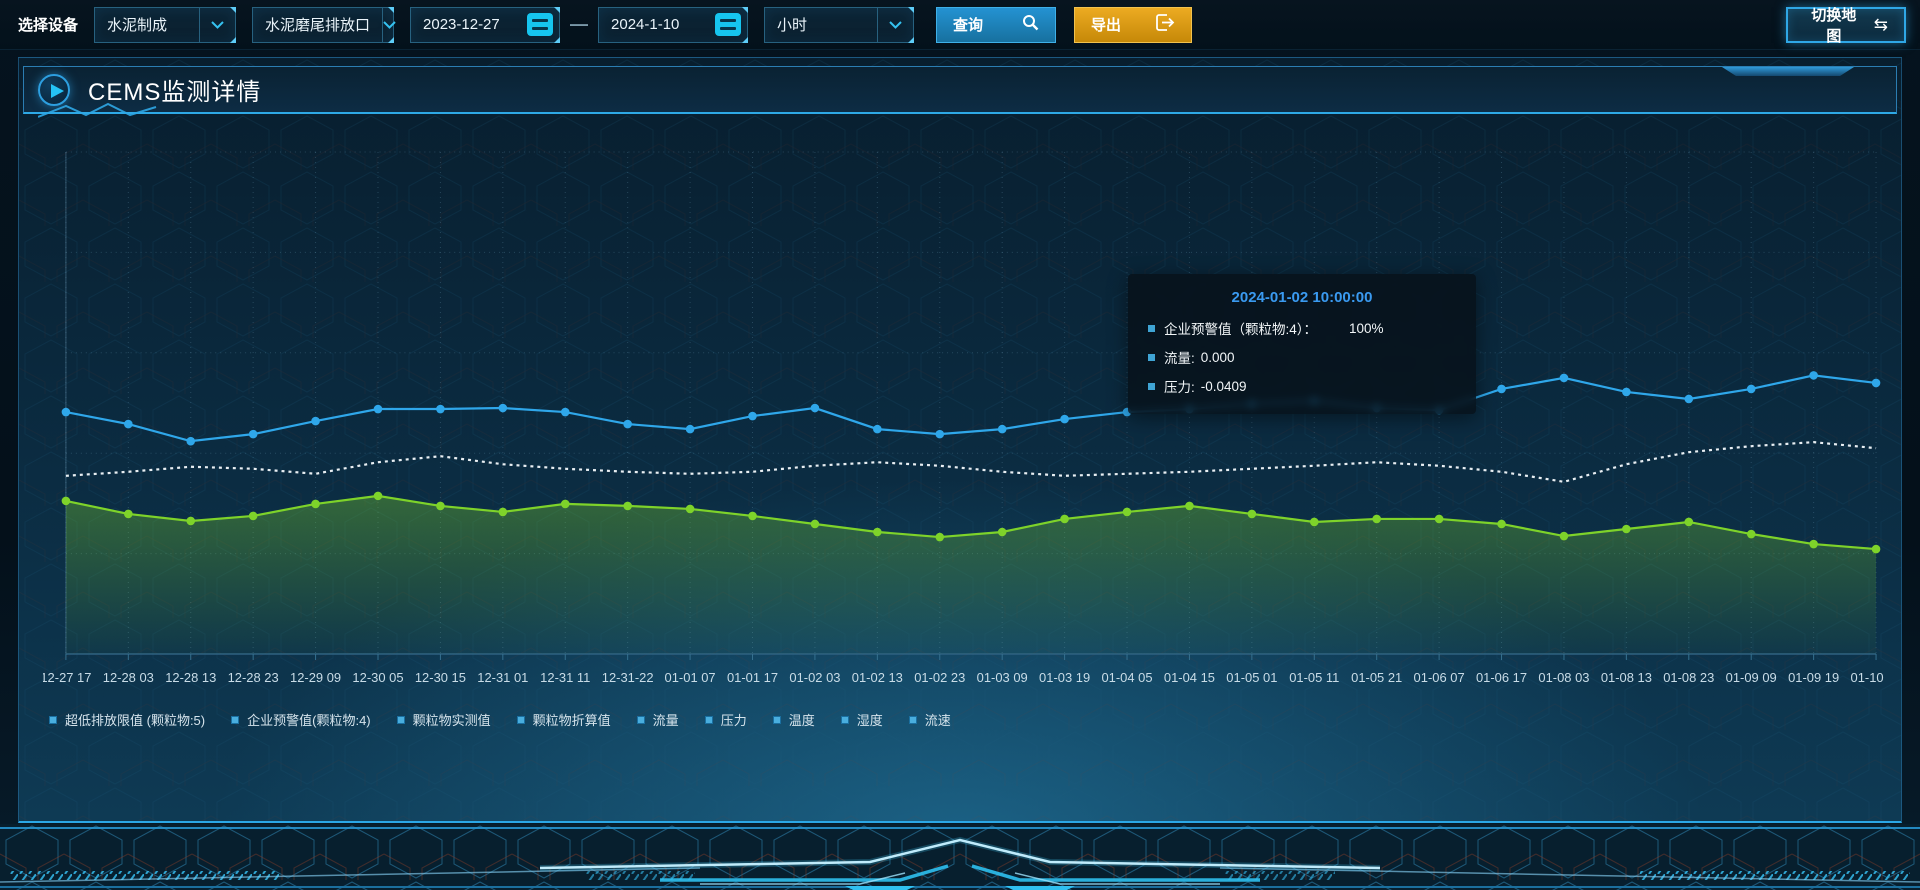  I want to click on legend-item: 颗粒物实测值, so click(443, 719).